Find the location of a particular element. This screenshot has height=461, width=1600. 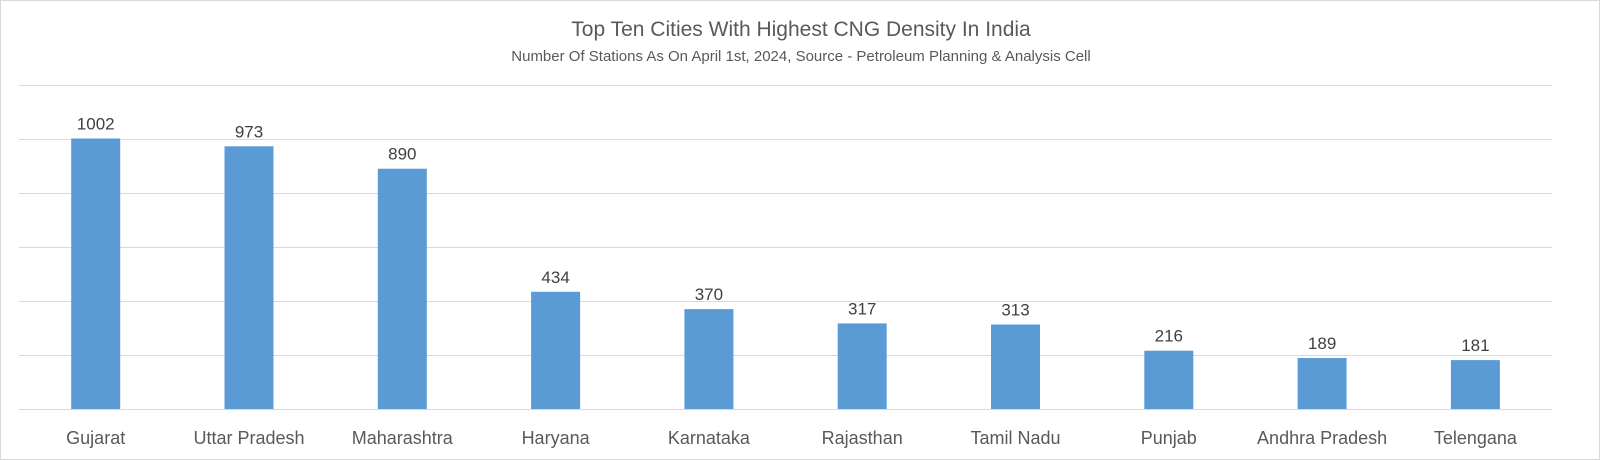

category-label-punjab: Punjab is located at coordinates (1169, 438).